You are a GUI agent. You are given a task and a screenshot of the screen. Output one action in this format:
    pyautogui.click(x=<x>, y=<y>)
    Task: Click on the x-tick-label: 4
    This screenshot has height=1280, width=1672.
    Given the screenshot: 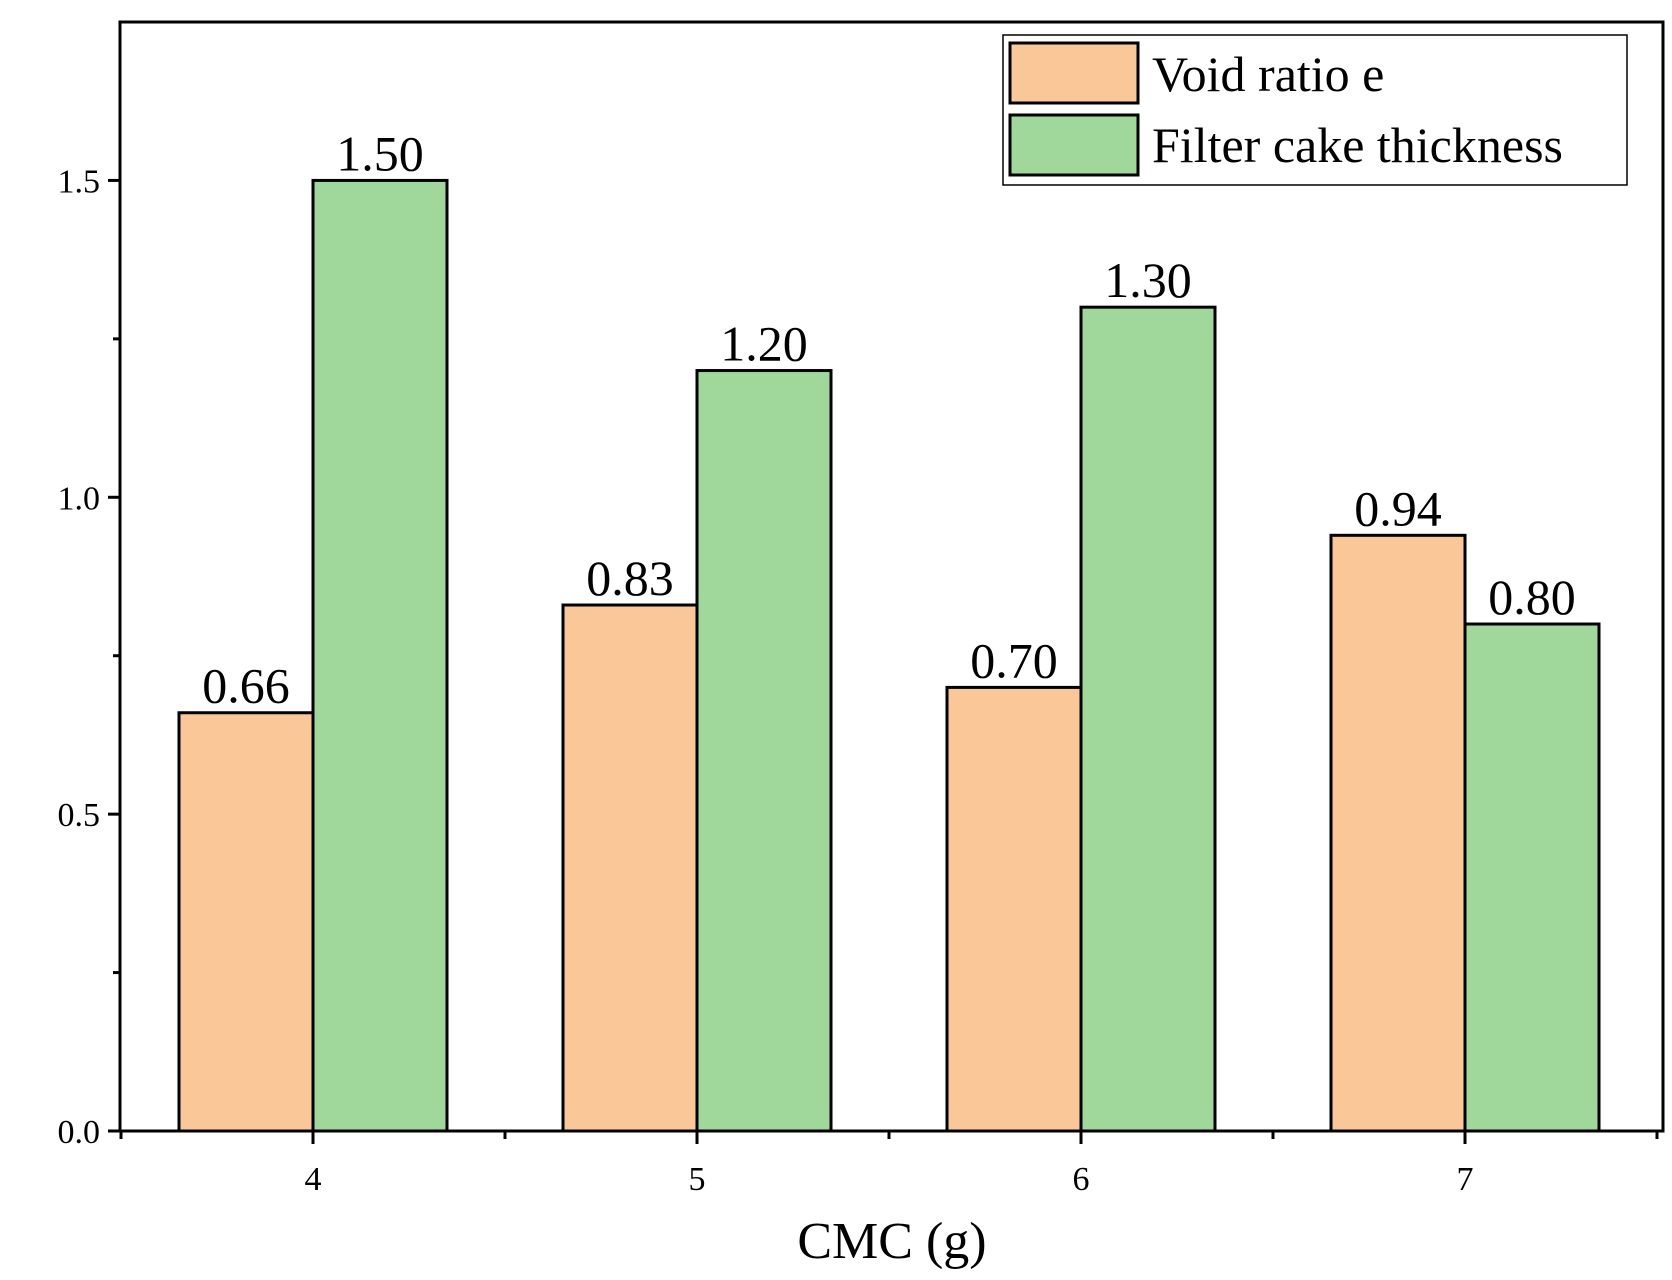 What is the action you would take?
    pyautogui.click(x=313, y=1179)
    